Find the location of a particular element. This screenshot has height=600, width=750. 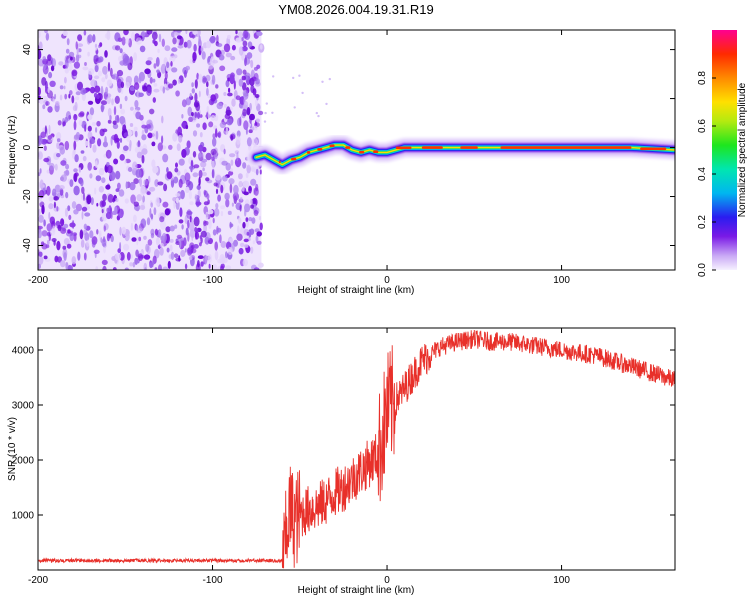

y-tick-label: -20 is located at coordinates (27, 196).